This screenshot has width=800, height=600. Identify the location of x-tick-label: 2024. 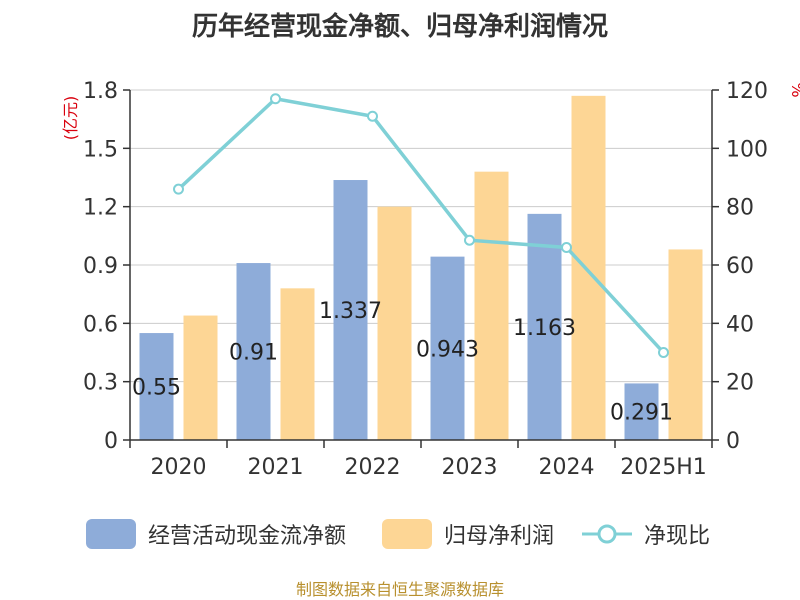
(567, 467).